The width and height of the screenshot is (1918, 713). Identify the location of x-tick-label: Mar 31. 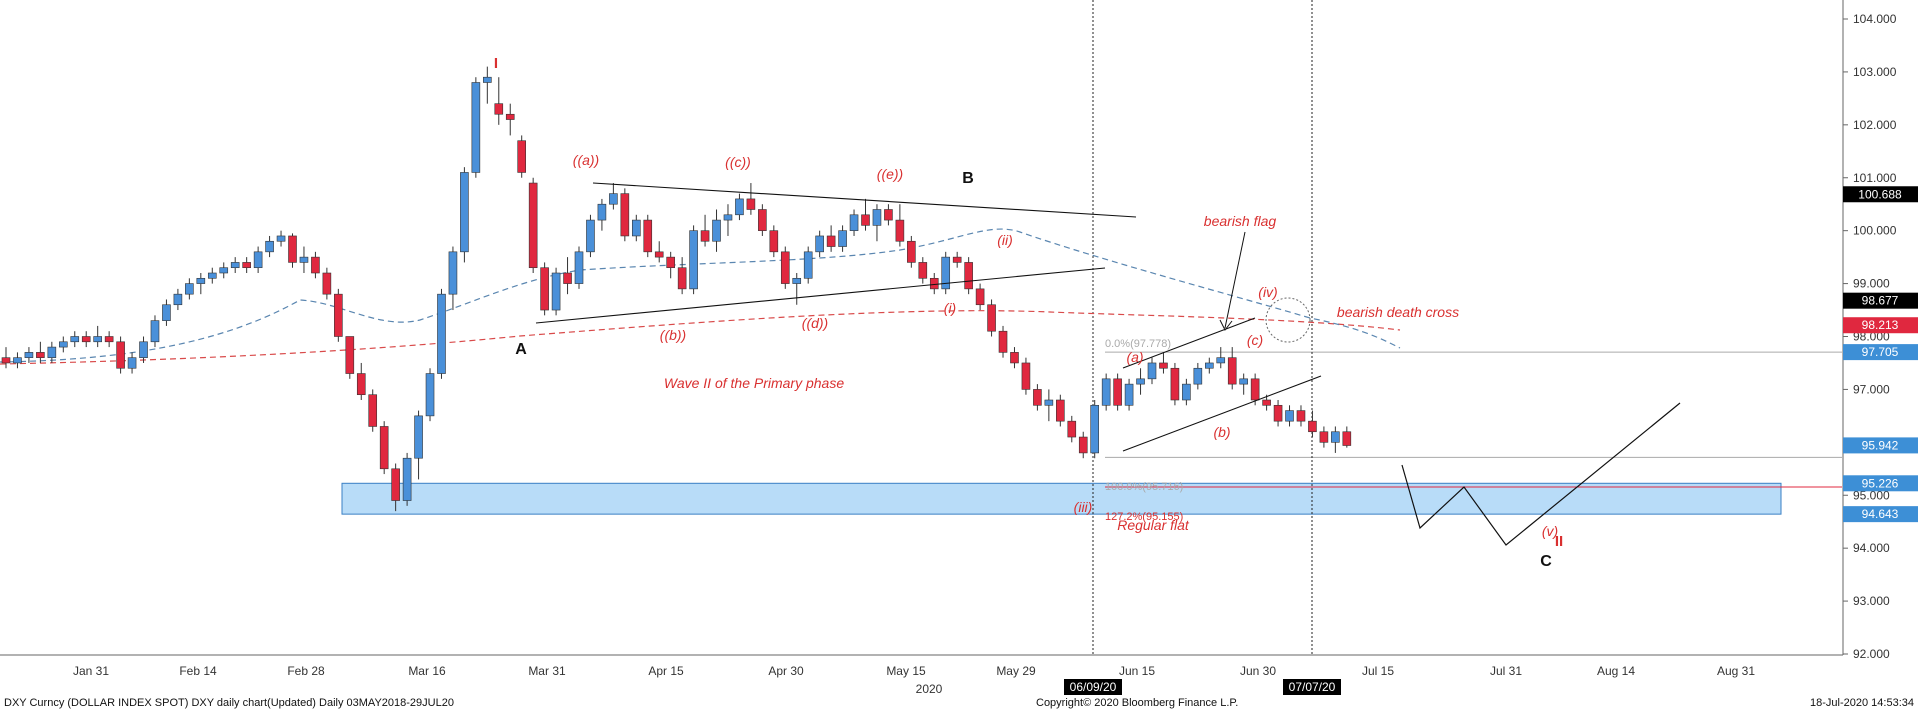
(547, 671).